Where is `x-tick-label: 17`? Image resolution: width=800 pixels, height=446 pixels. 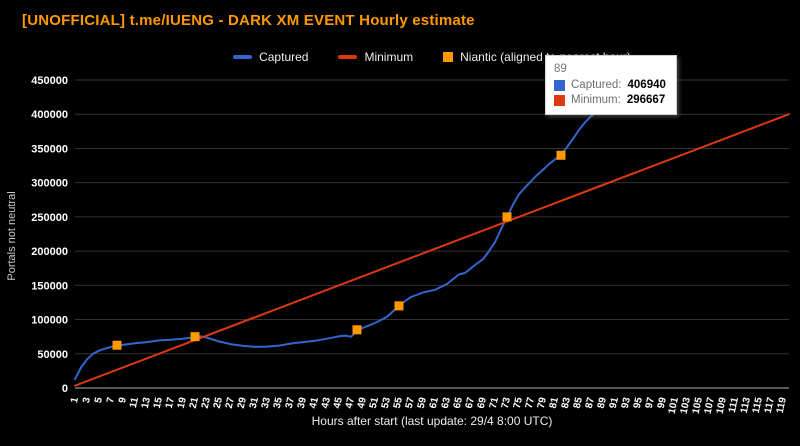 x-tick-label: 17 is located at coordinates (170, 403).